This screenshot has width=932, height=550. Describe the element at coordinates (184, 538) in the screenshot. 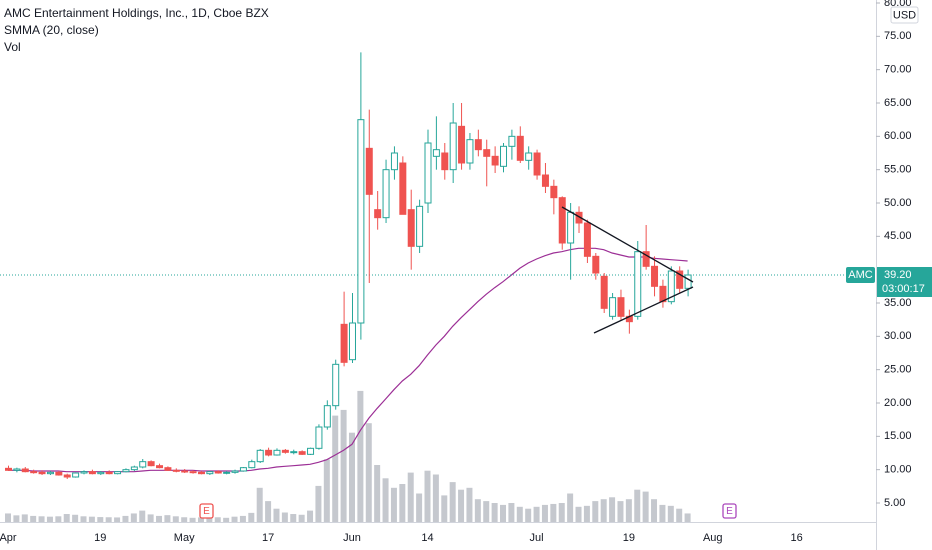

I see `x-tick-label: May` at that location.